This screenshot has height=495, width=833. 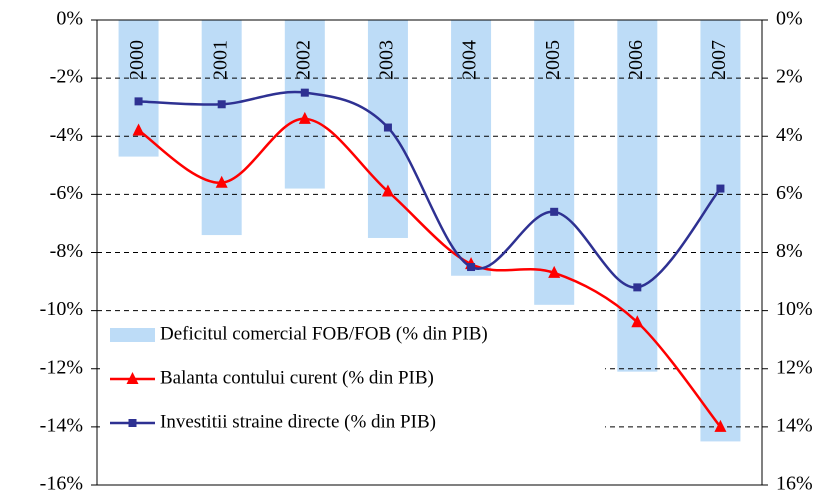 What do you see at coordinates (794, 425) in the screenshot?
I see `y2-tick-label: 14%` at bounding box center [794, 425].